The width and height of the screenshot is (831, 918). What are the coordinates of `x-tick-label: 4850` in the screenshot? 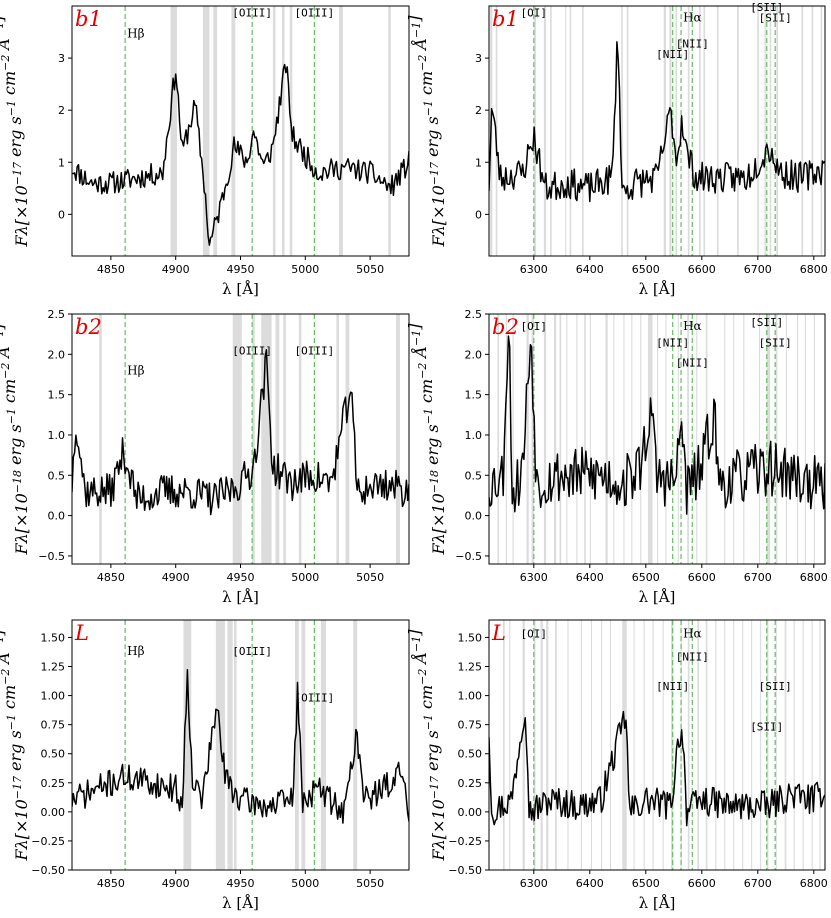 It's located at (111, 577).